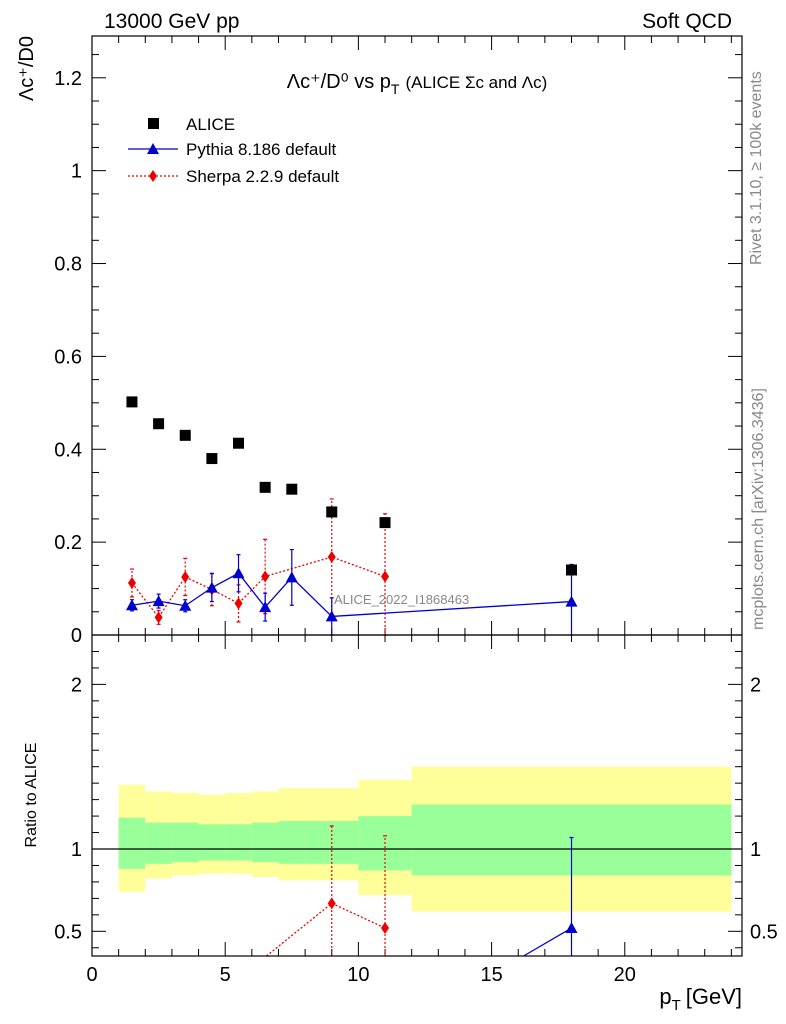  What do you see at coordinates (76, 685) in the screenshot?
I see `ratio-y-tick-label-left: 2` at bounding box center [76, 685].